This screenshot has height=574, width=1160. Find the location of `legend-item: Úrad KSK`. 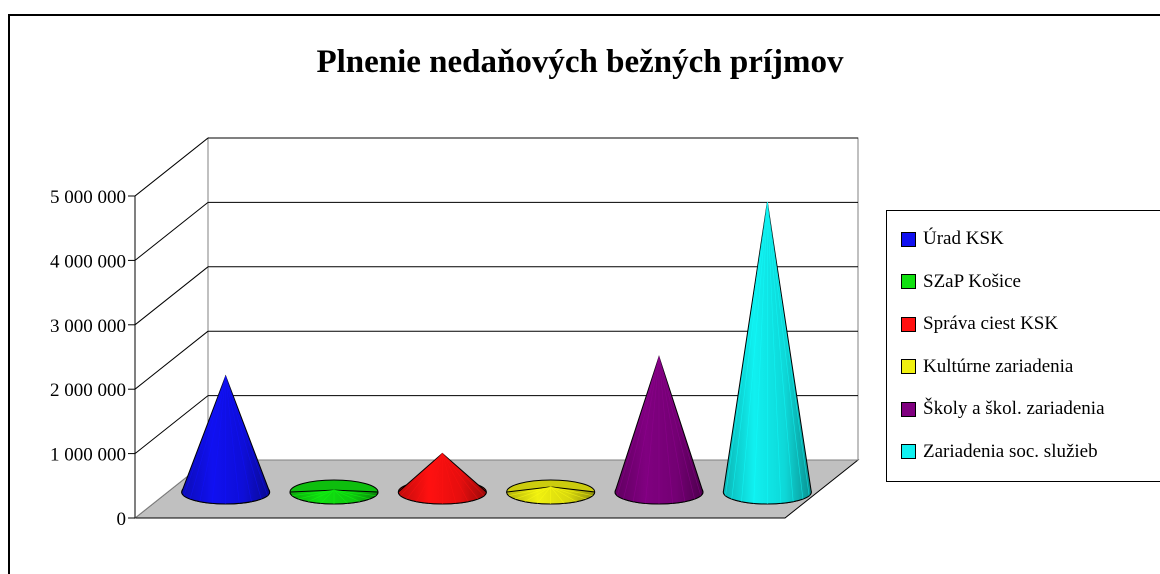

legend-item: Úrad KSK is located at coordinates (952, 239).